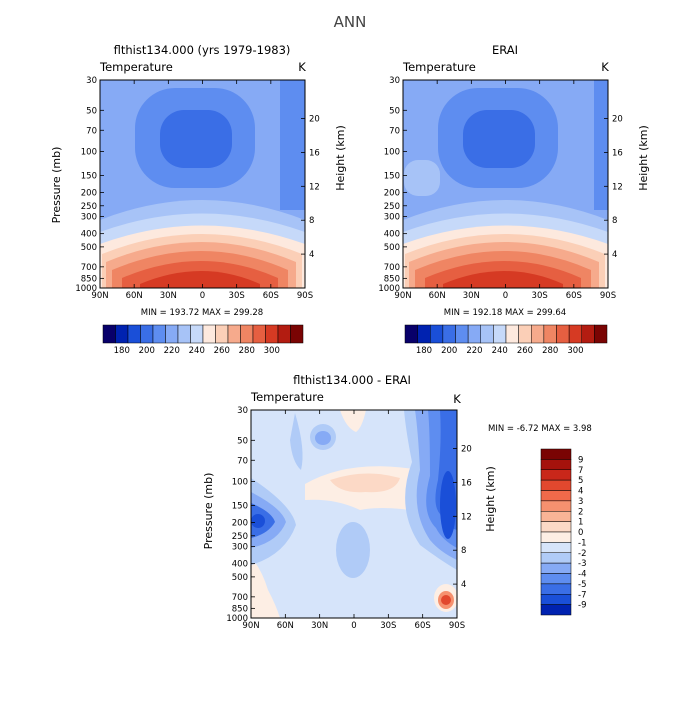 The width and height of the screenshot is (700, 705). What do you see at coordinates (580, 523) in the screenshot?
I see `colorbar-label: 1` at bounding box center [580, 523].